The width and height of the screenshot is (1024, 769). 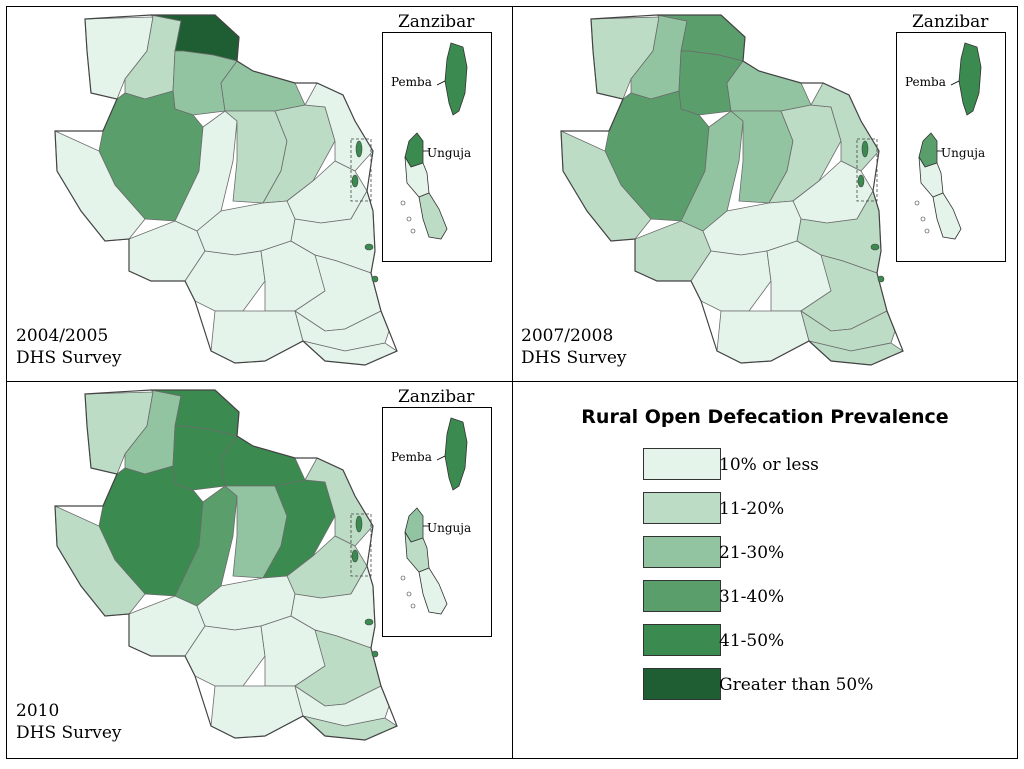 What do you see at coordinates (796, 685) in the screenshot?
I see `legend-label: Greater than 50%` at bounding box center [796, 685].